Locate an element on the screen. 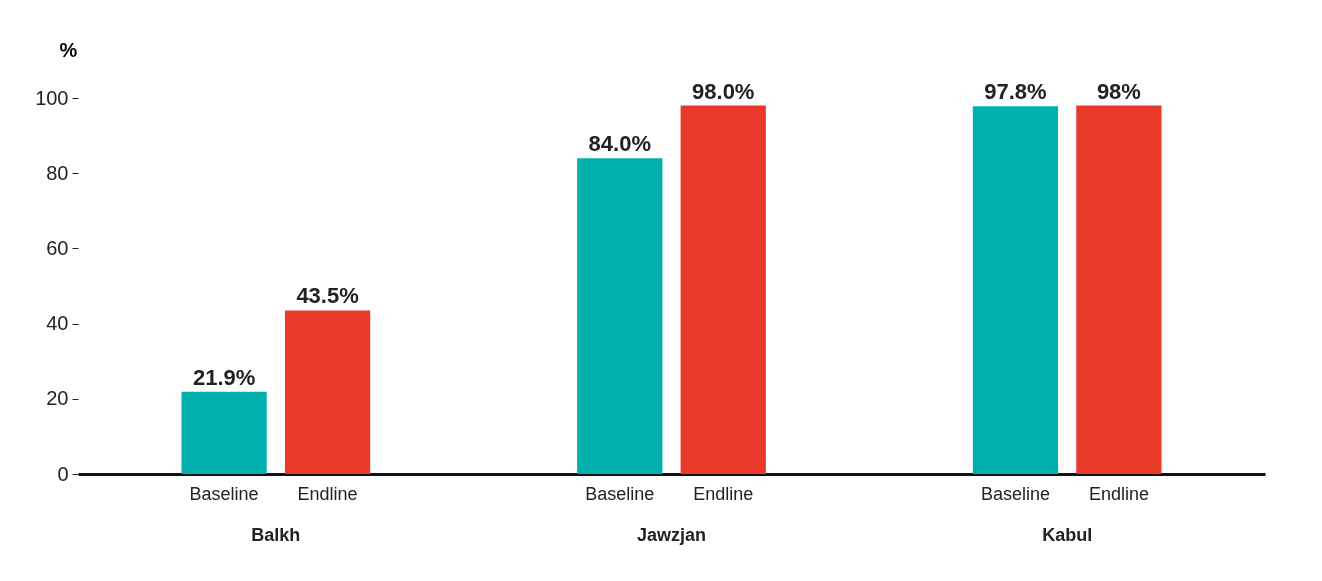 Image resolution: width=1322 pixels, height=581 pixels. data-label: 43.5% is located at coordinates (327, 296).